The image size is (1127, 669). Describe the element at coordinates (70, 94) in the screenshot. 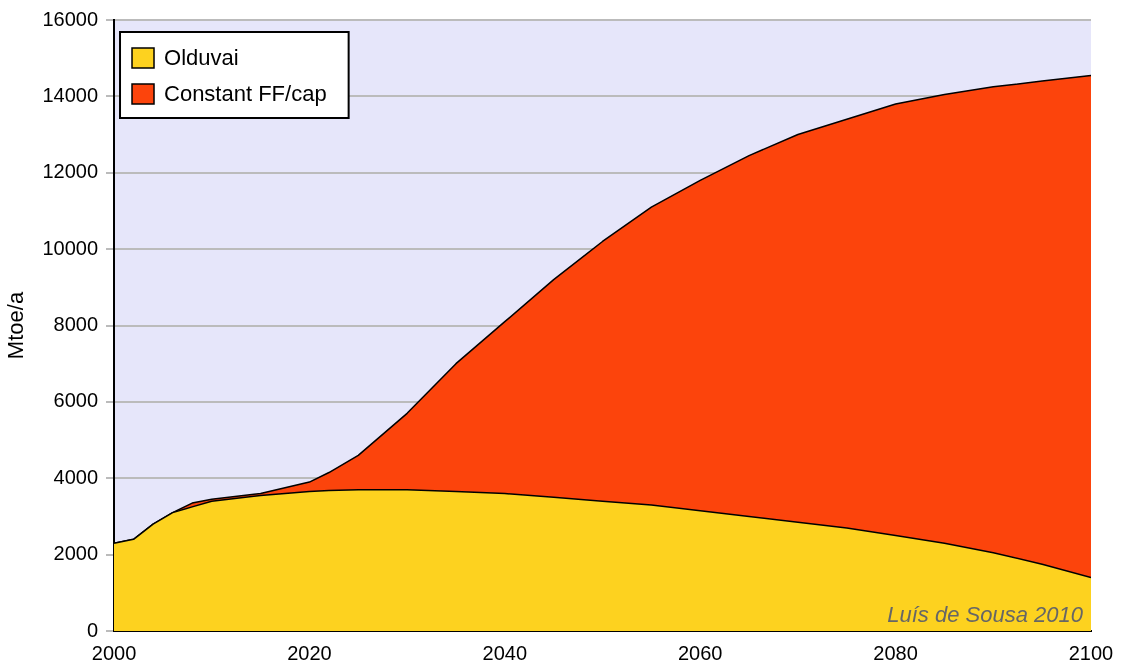

I see `y-tick-label: 14000` at that location.